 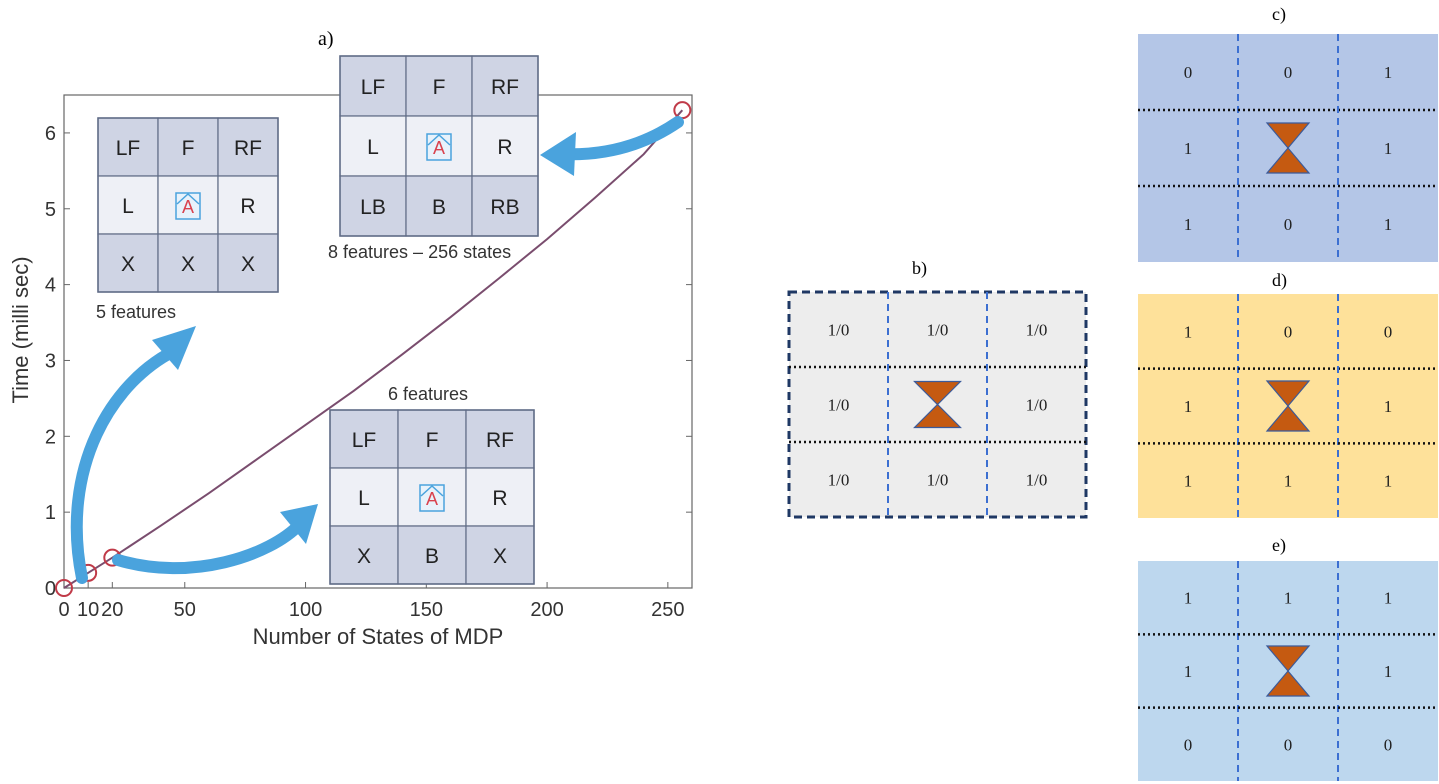 I want to click on inset-cell-label: B, so click(x=432, y=556).